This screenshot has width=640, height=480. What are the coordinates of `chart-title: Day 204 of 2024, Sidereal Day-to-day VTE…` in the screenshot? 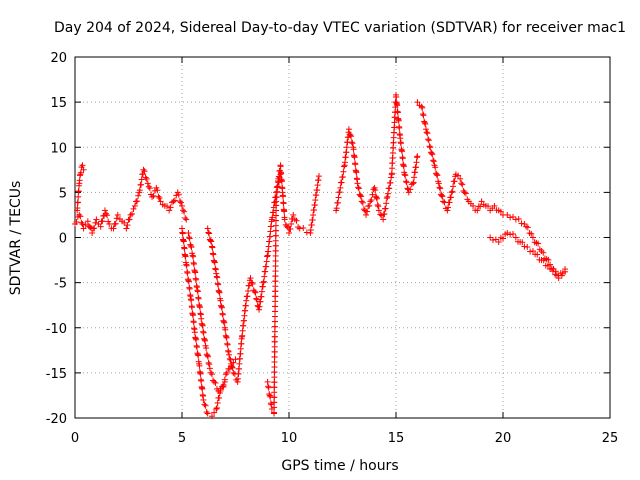 It's located at (340, 28).